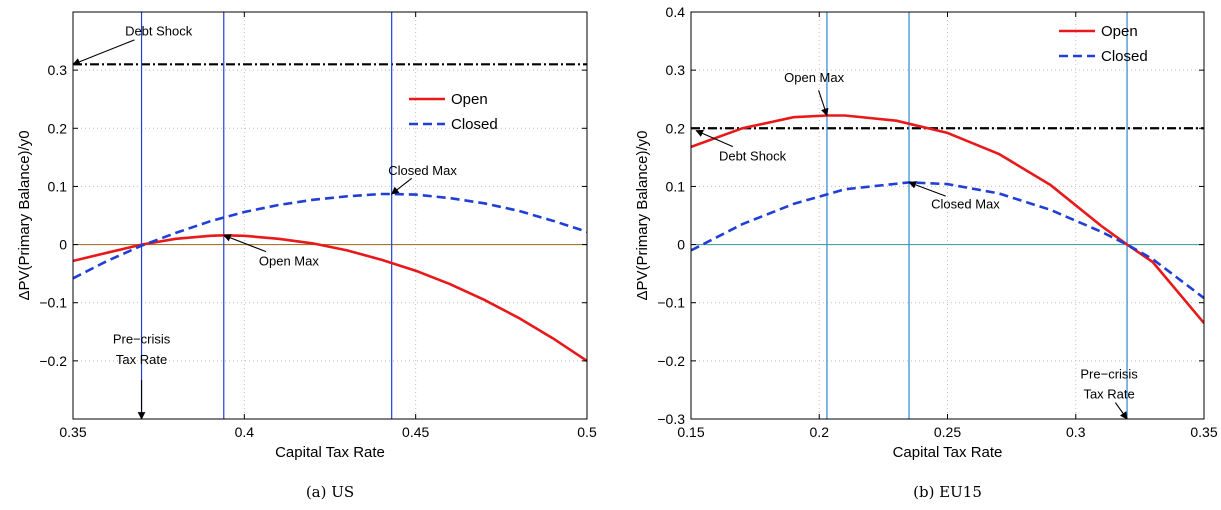 The width and height of the screenshot is (1221, 510). Describe the element at coordinates (587, 432) in the screenshot. I see `x-tick-label: 0.5` at that location.